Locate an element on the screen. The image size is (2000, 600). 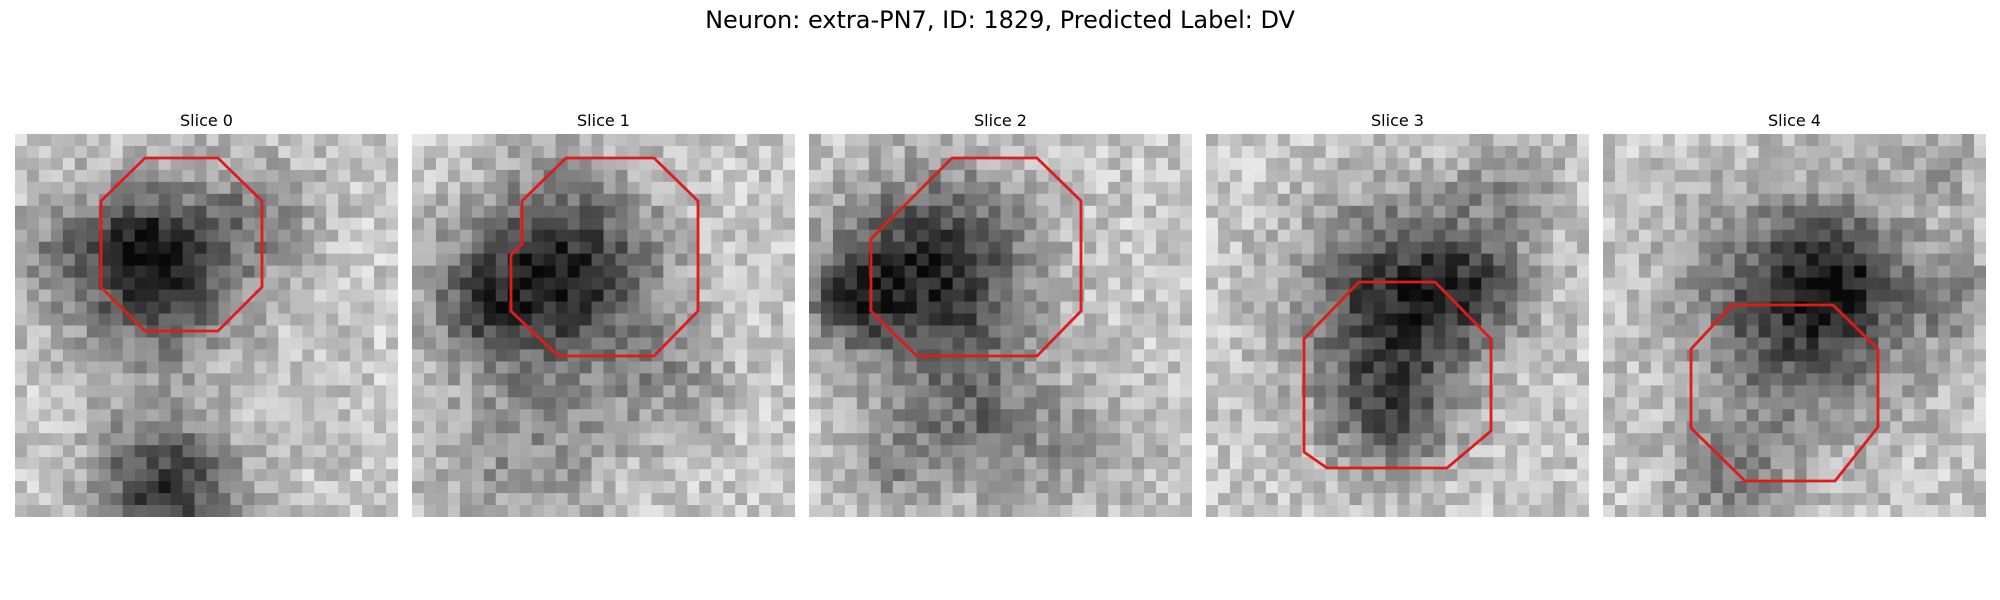
slice-title-1: Slice 1 is located at coordinates (603, 120).